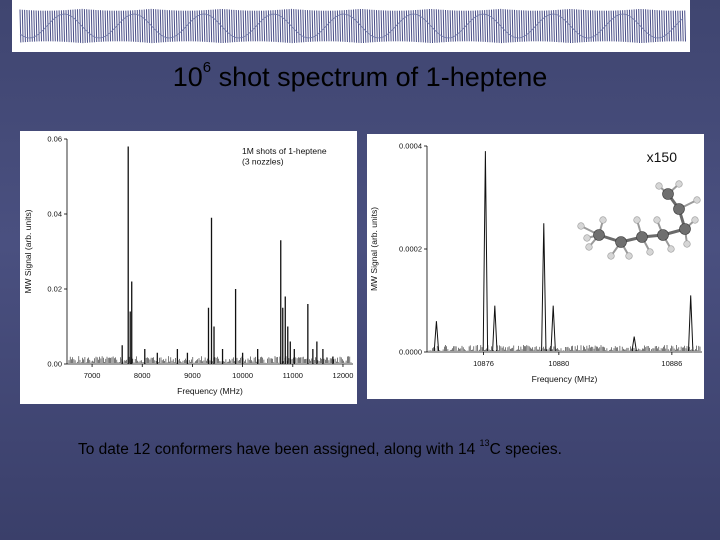  What do you see at coordinates (410, 146) in the screenshot?
I see `y-tick-label: 0.0004` at bounding box center [410, 146].